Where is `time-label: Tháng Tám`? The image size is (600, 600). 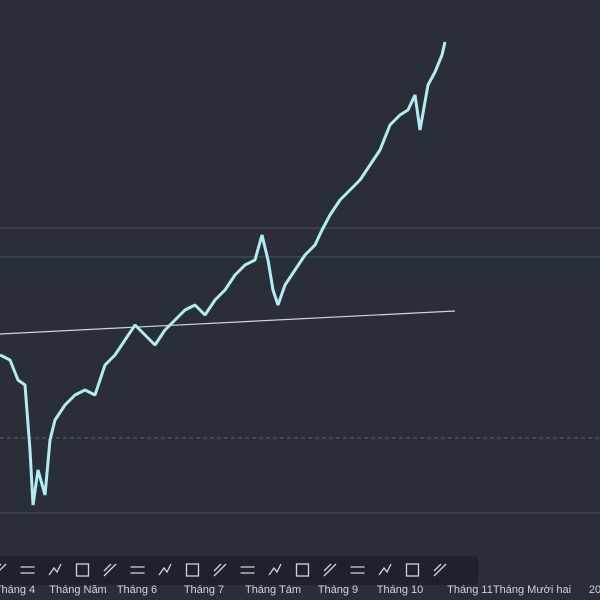
time-label: Tháng Tám is located at coordinates (273, 590).